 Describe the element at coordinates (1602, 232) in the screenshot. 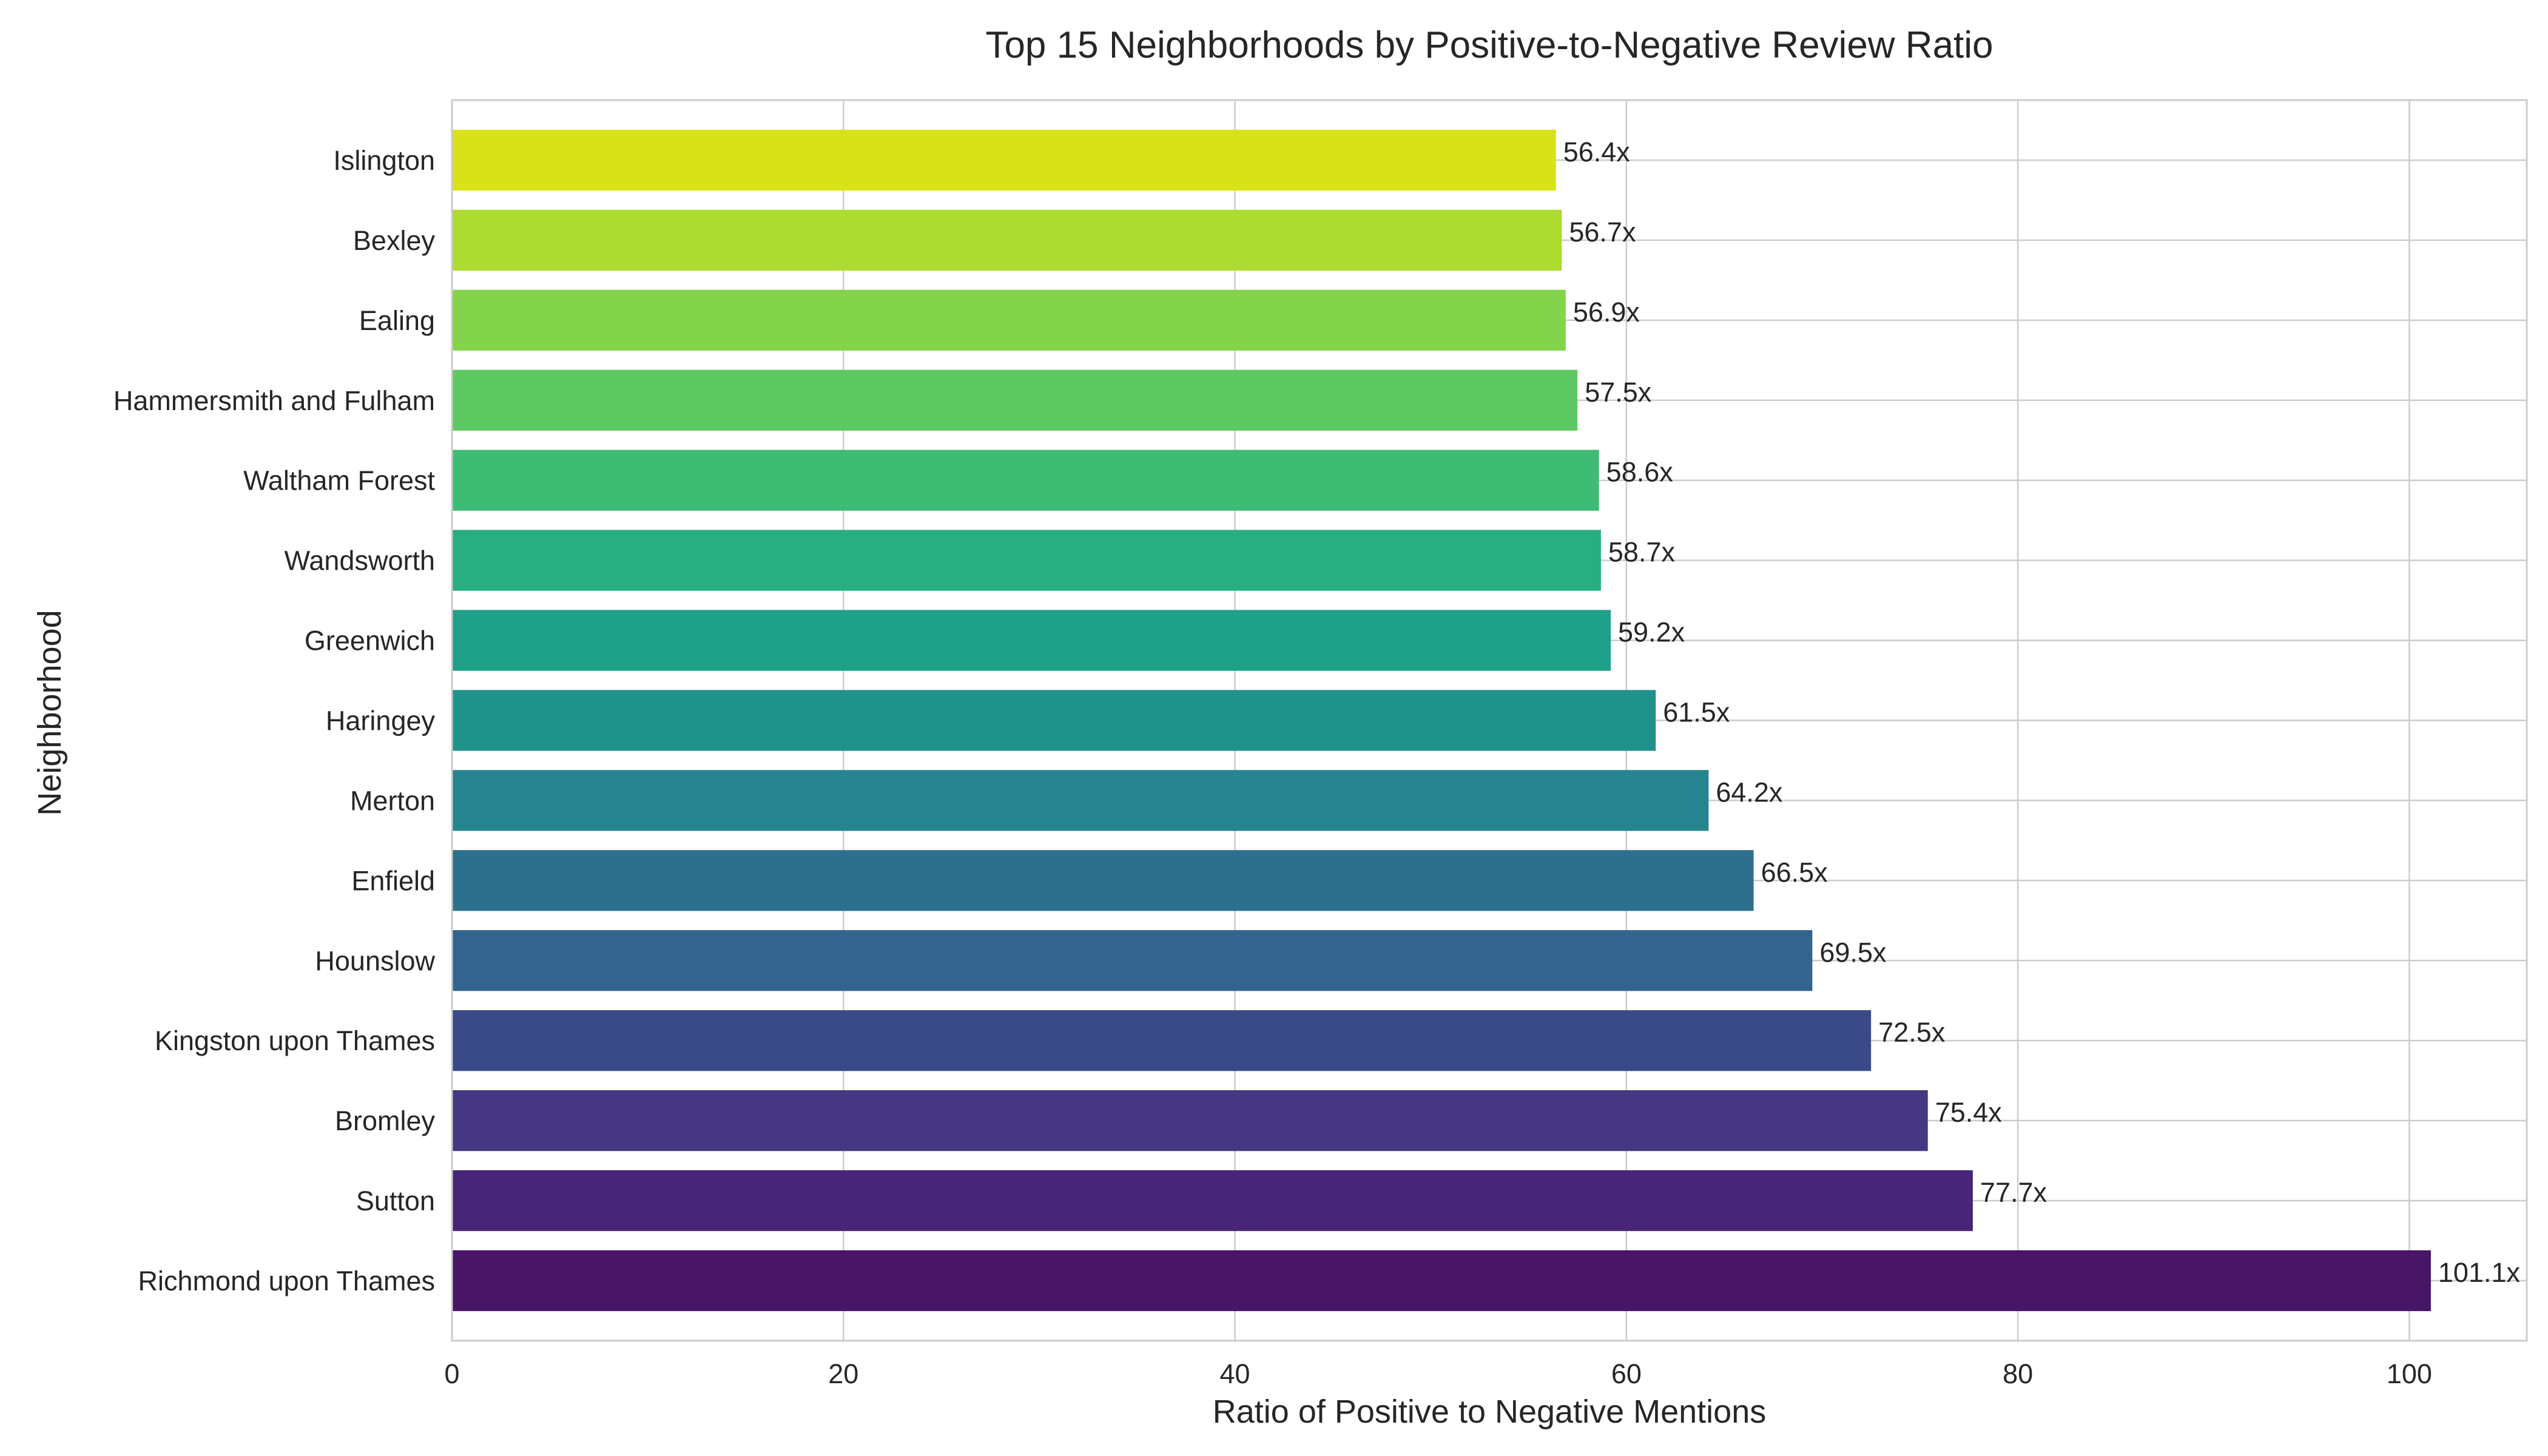

I see `data-label: 56.7x` at that location.